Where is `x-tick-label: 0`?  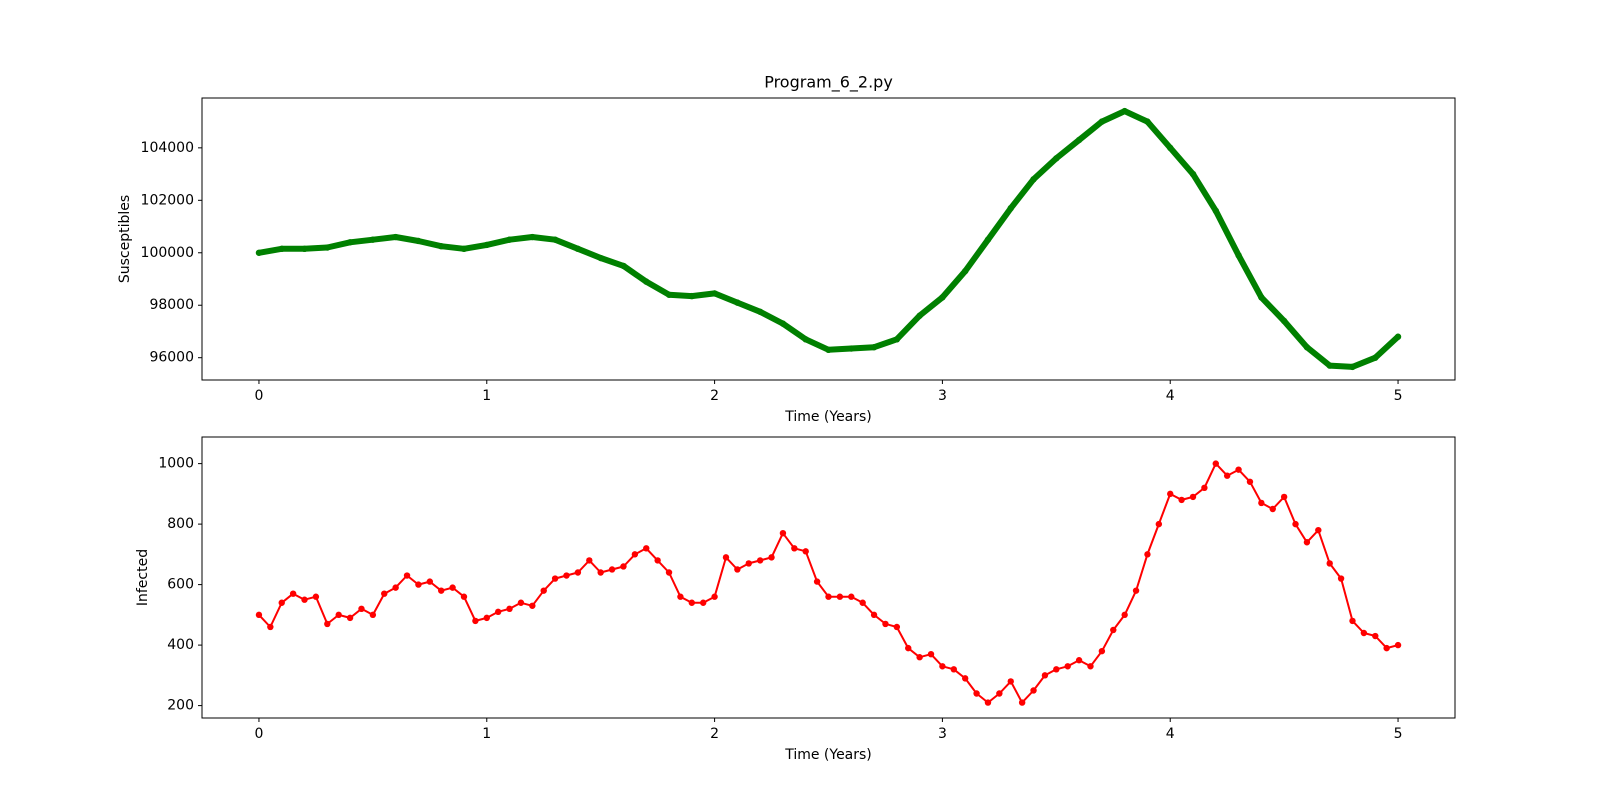 x-tick-label: 0 is located at coordinates (258, 396).